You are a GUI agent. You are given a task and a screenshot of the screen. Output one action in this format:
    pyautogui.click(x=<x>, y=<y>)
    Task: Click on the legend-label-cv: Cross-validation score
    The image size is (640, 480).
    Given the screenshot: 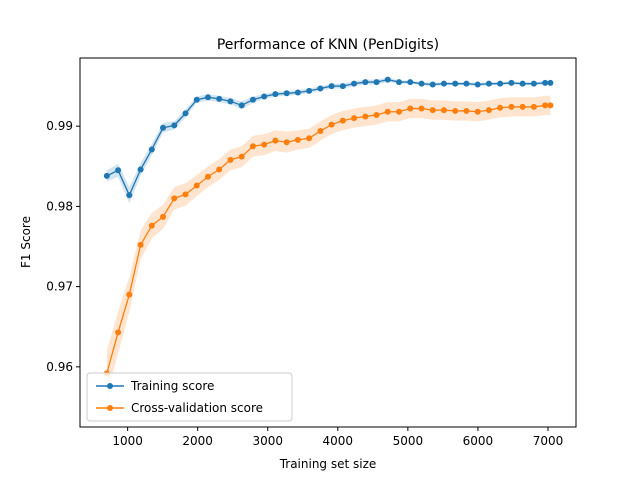 What is the action you would take?
    pyautogui.click(x=197, y=408)
    